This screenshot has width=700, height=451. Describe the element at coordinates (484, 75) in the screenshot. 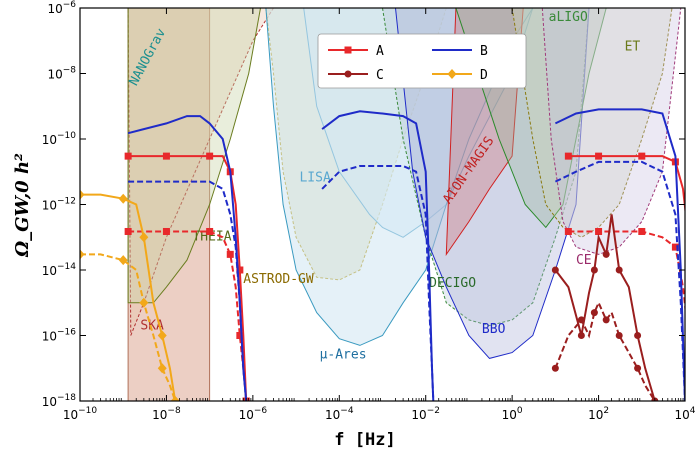

I see `legend-label-D: D` at that location.